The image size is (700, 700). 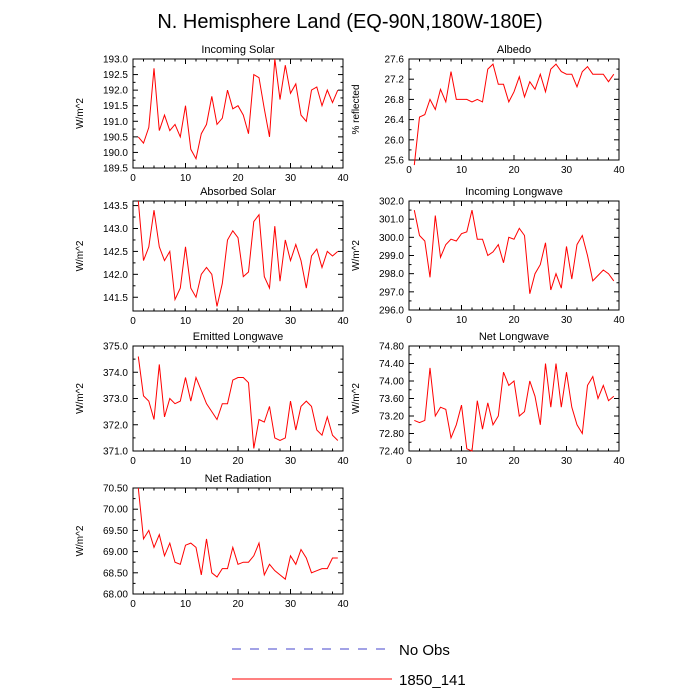 I want to click on y-tick-label: 190.5, so click(x=115, y=137).